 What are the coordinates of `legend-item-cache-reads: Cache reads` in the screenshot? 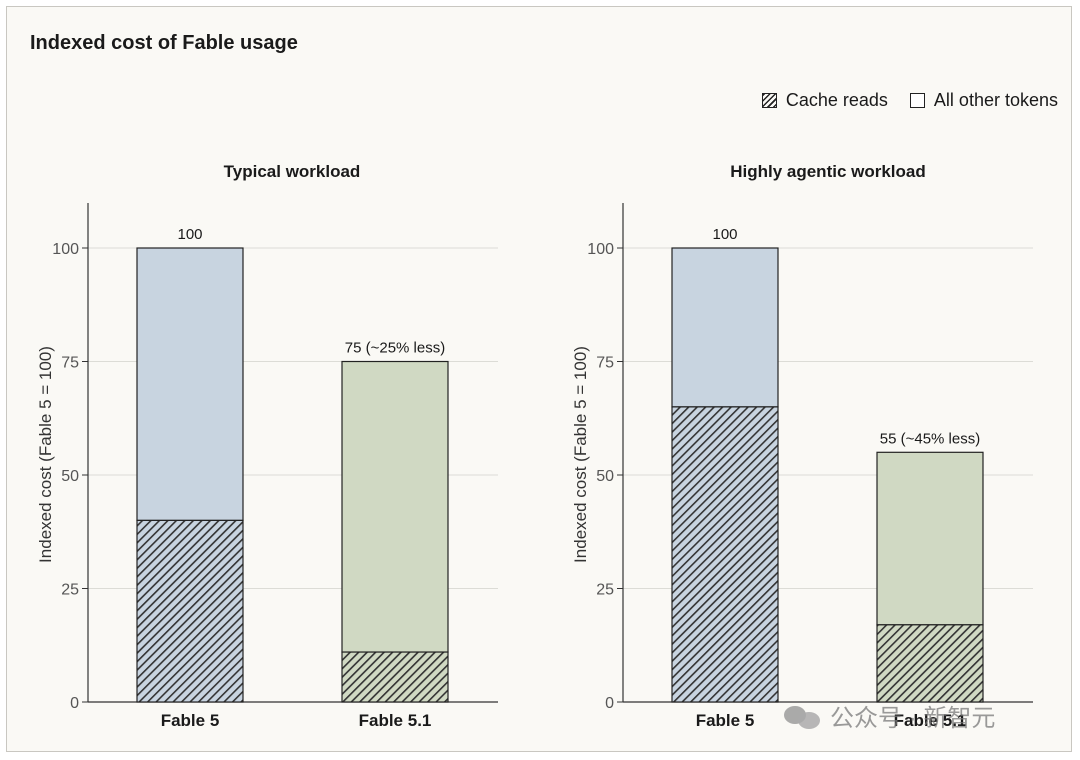 It's located at (824, 100).